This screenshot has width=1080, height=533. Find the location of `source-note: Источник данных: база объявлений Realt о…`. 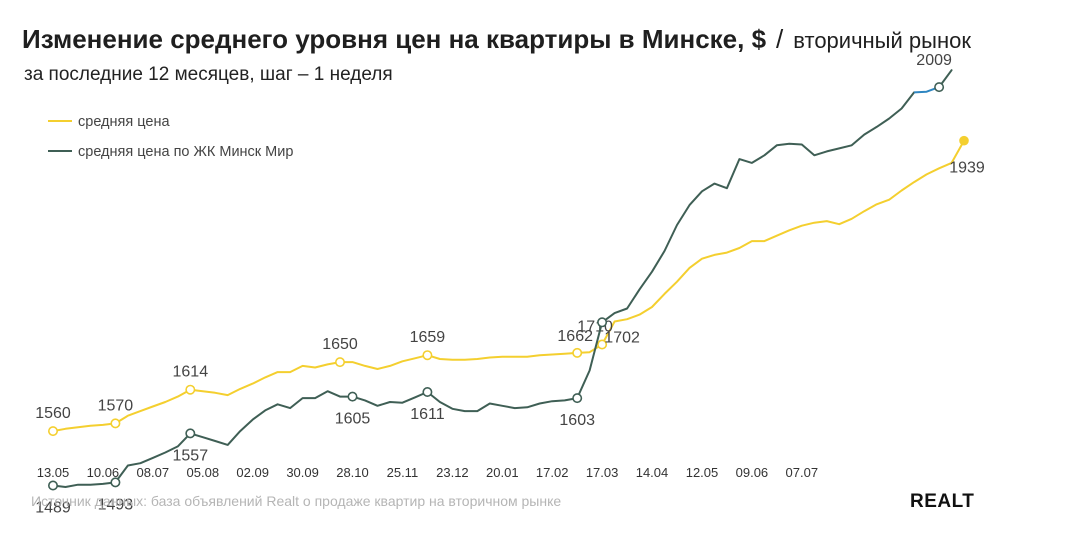

source-note: Источник данных: база объявлений Realt о… is located at coordinates (296, 501).